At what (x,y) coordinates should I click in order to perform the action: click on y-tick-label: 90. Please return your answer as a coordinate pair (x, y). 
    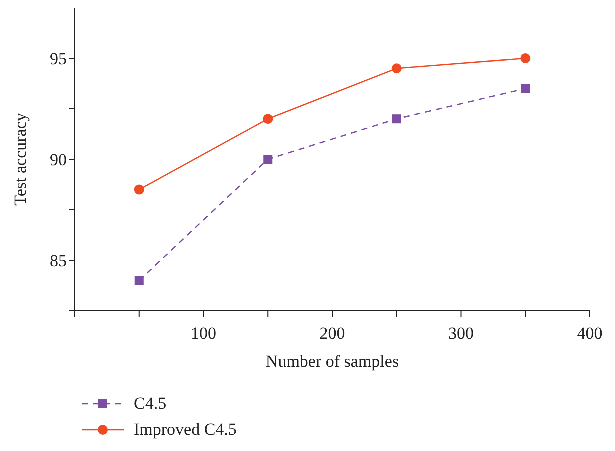
    Looking at the image, I should click on (58, 160).